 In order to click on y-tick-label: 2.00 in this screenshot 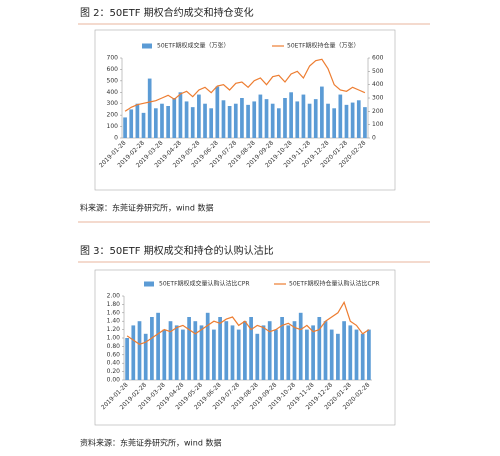, I will do `click(114, 296)`.